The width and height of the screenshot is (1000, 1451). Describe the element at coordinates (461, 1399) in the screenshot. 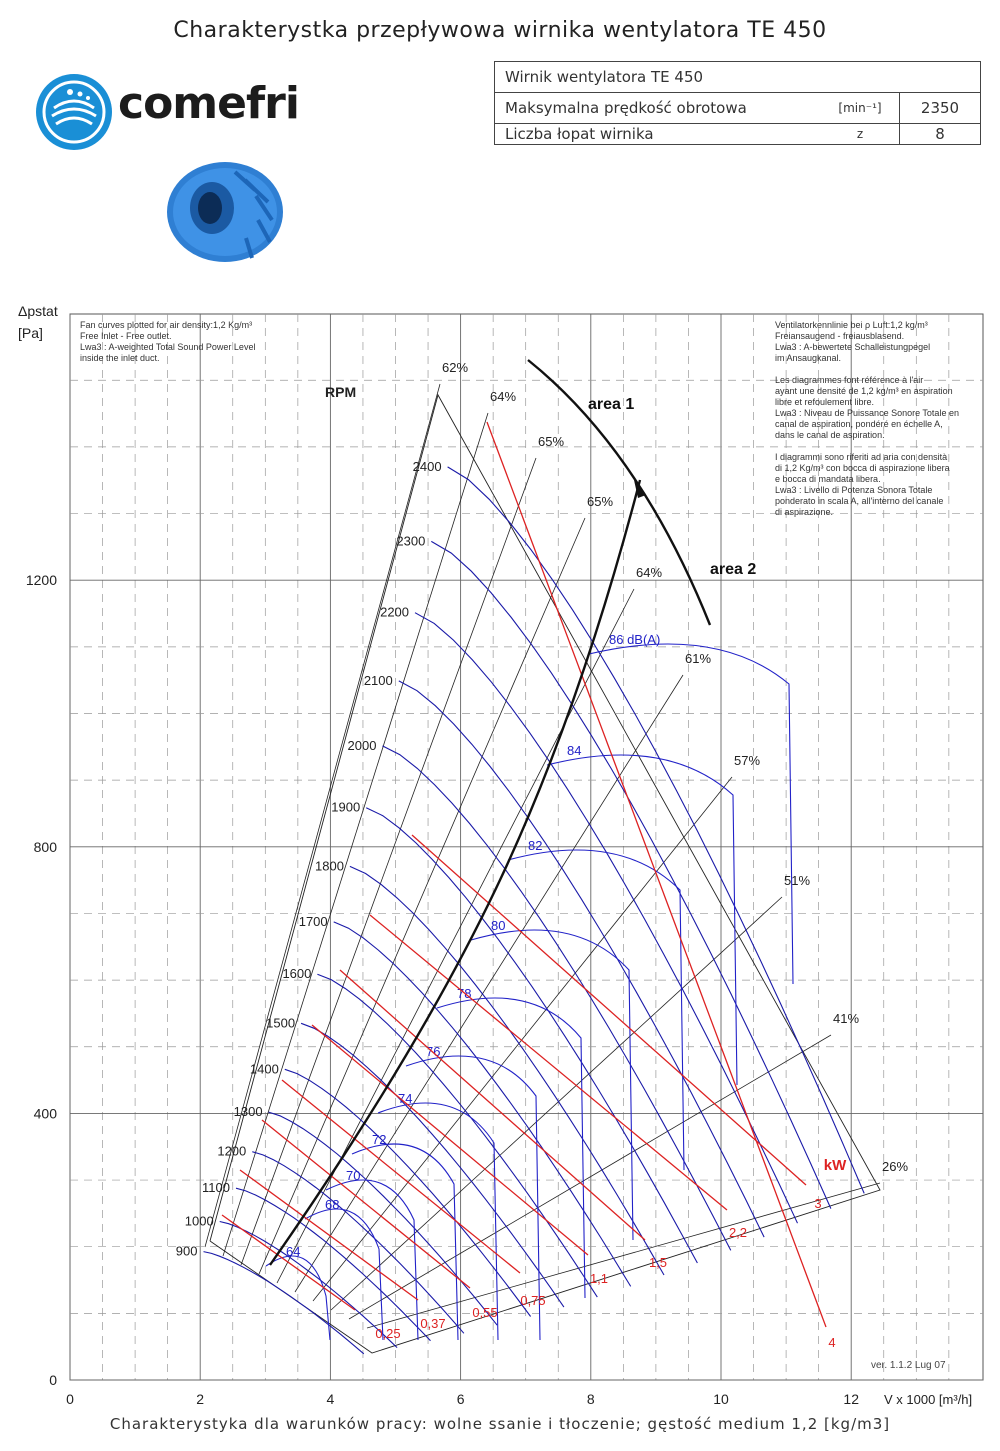

I see `x-tick-label: 6` at that location.